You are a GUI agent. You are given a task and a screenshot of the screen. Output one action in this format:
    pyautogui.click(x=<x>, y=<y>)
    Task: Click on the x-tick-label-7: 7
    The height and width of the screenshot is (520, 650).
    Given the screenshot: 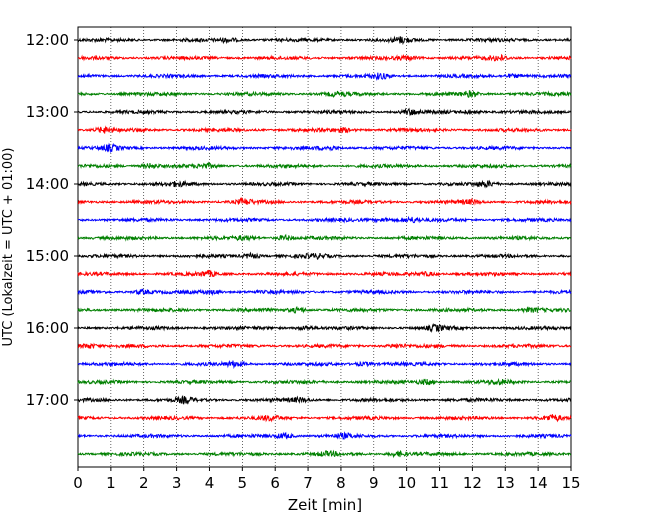 What is the action you would take?
    pyautogui.click(x=308, y=483)
    